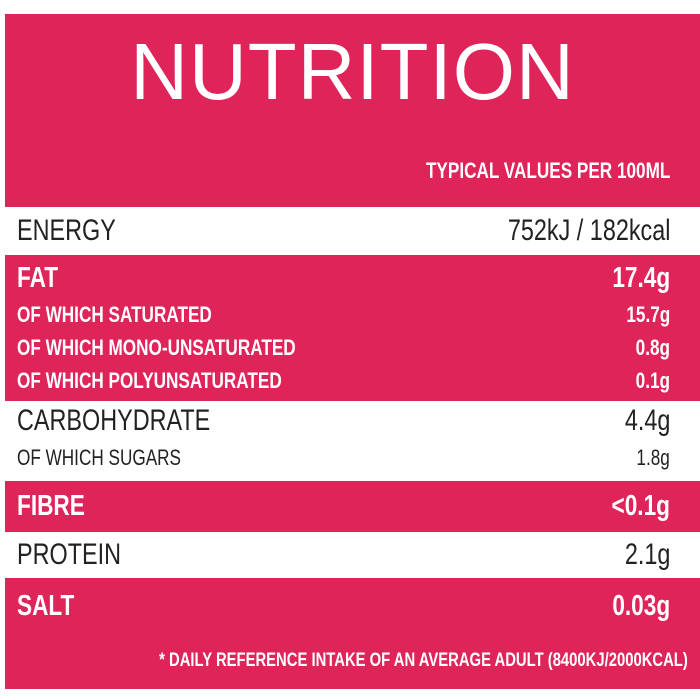 Image resolution: width=700 pixels, height=700 pixels. I want to click on title: NUTRITION, so click(352, 71).